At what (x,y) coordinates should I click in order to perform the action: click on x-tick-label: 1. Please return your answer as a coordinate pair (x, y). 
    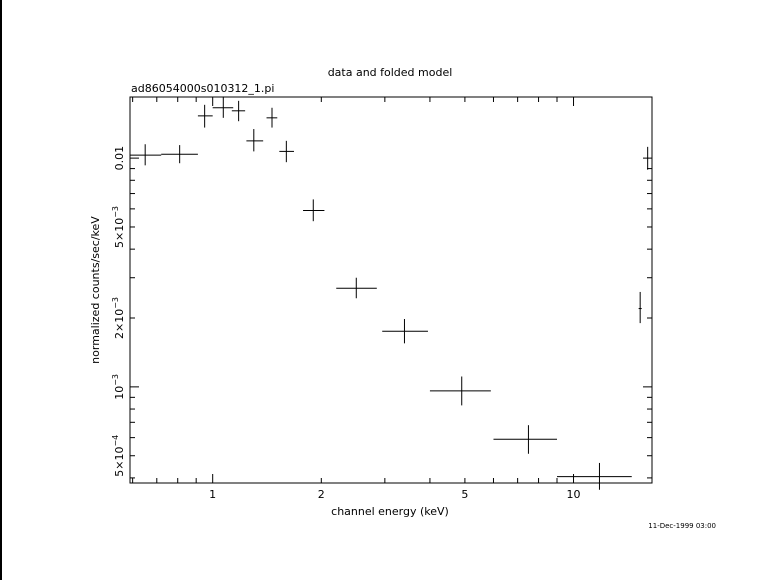
    Looking at the image, I should click on (212, 494).